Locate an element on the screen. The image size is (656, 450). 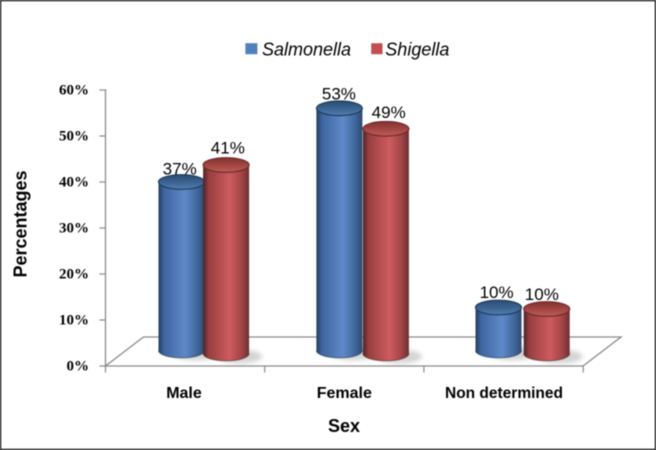
svg-text: 53% is located at coordinates (339, 94).